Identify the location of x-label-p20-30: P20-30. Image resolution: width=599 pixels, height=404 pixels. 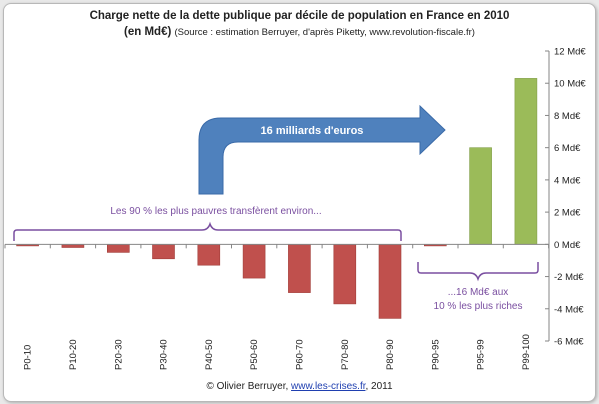
(118, 354).